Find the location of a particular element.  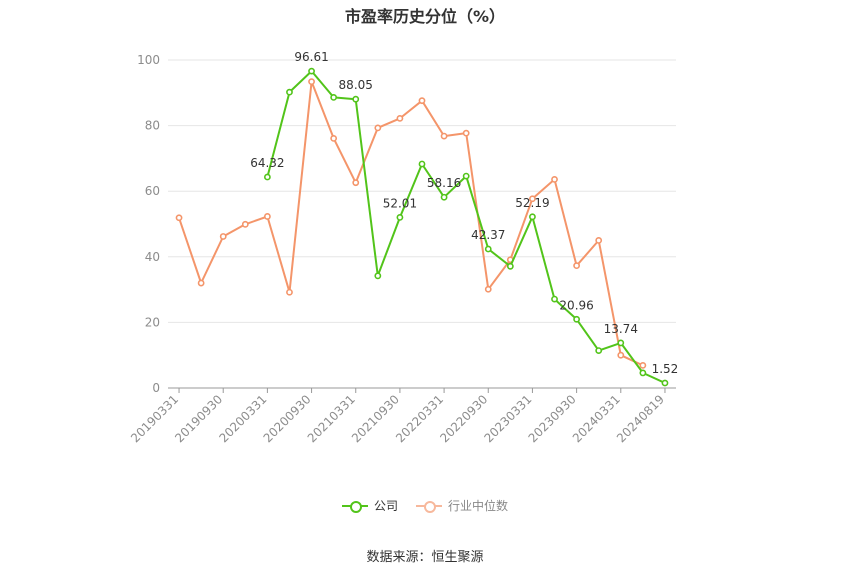

data-label: 52.19 is located at coordinates (532, 203).